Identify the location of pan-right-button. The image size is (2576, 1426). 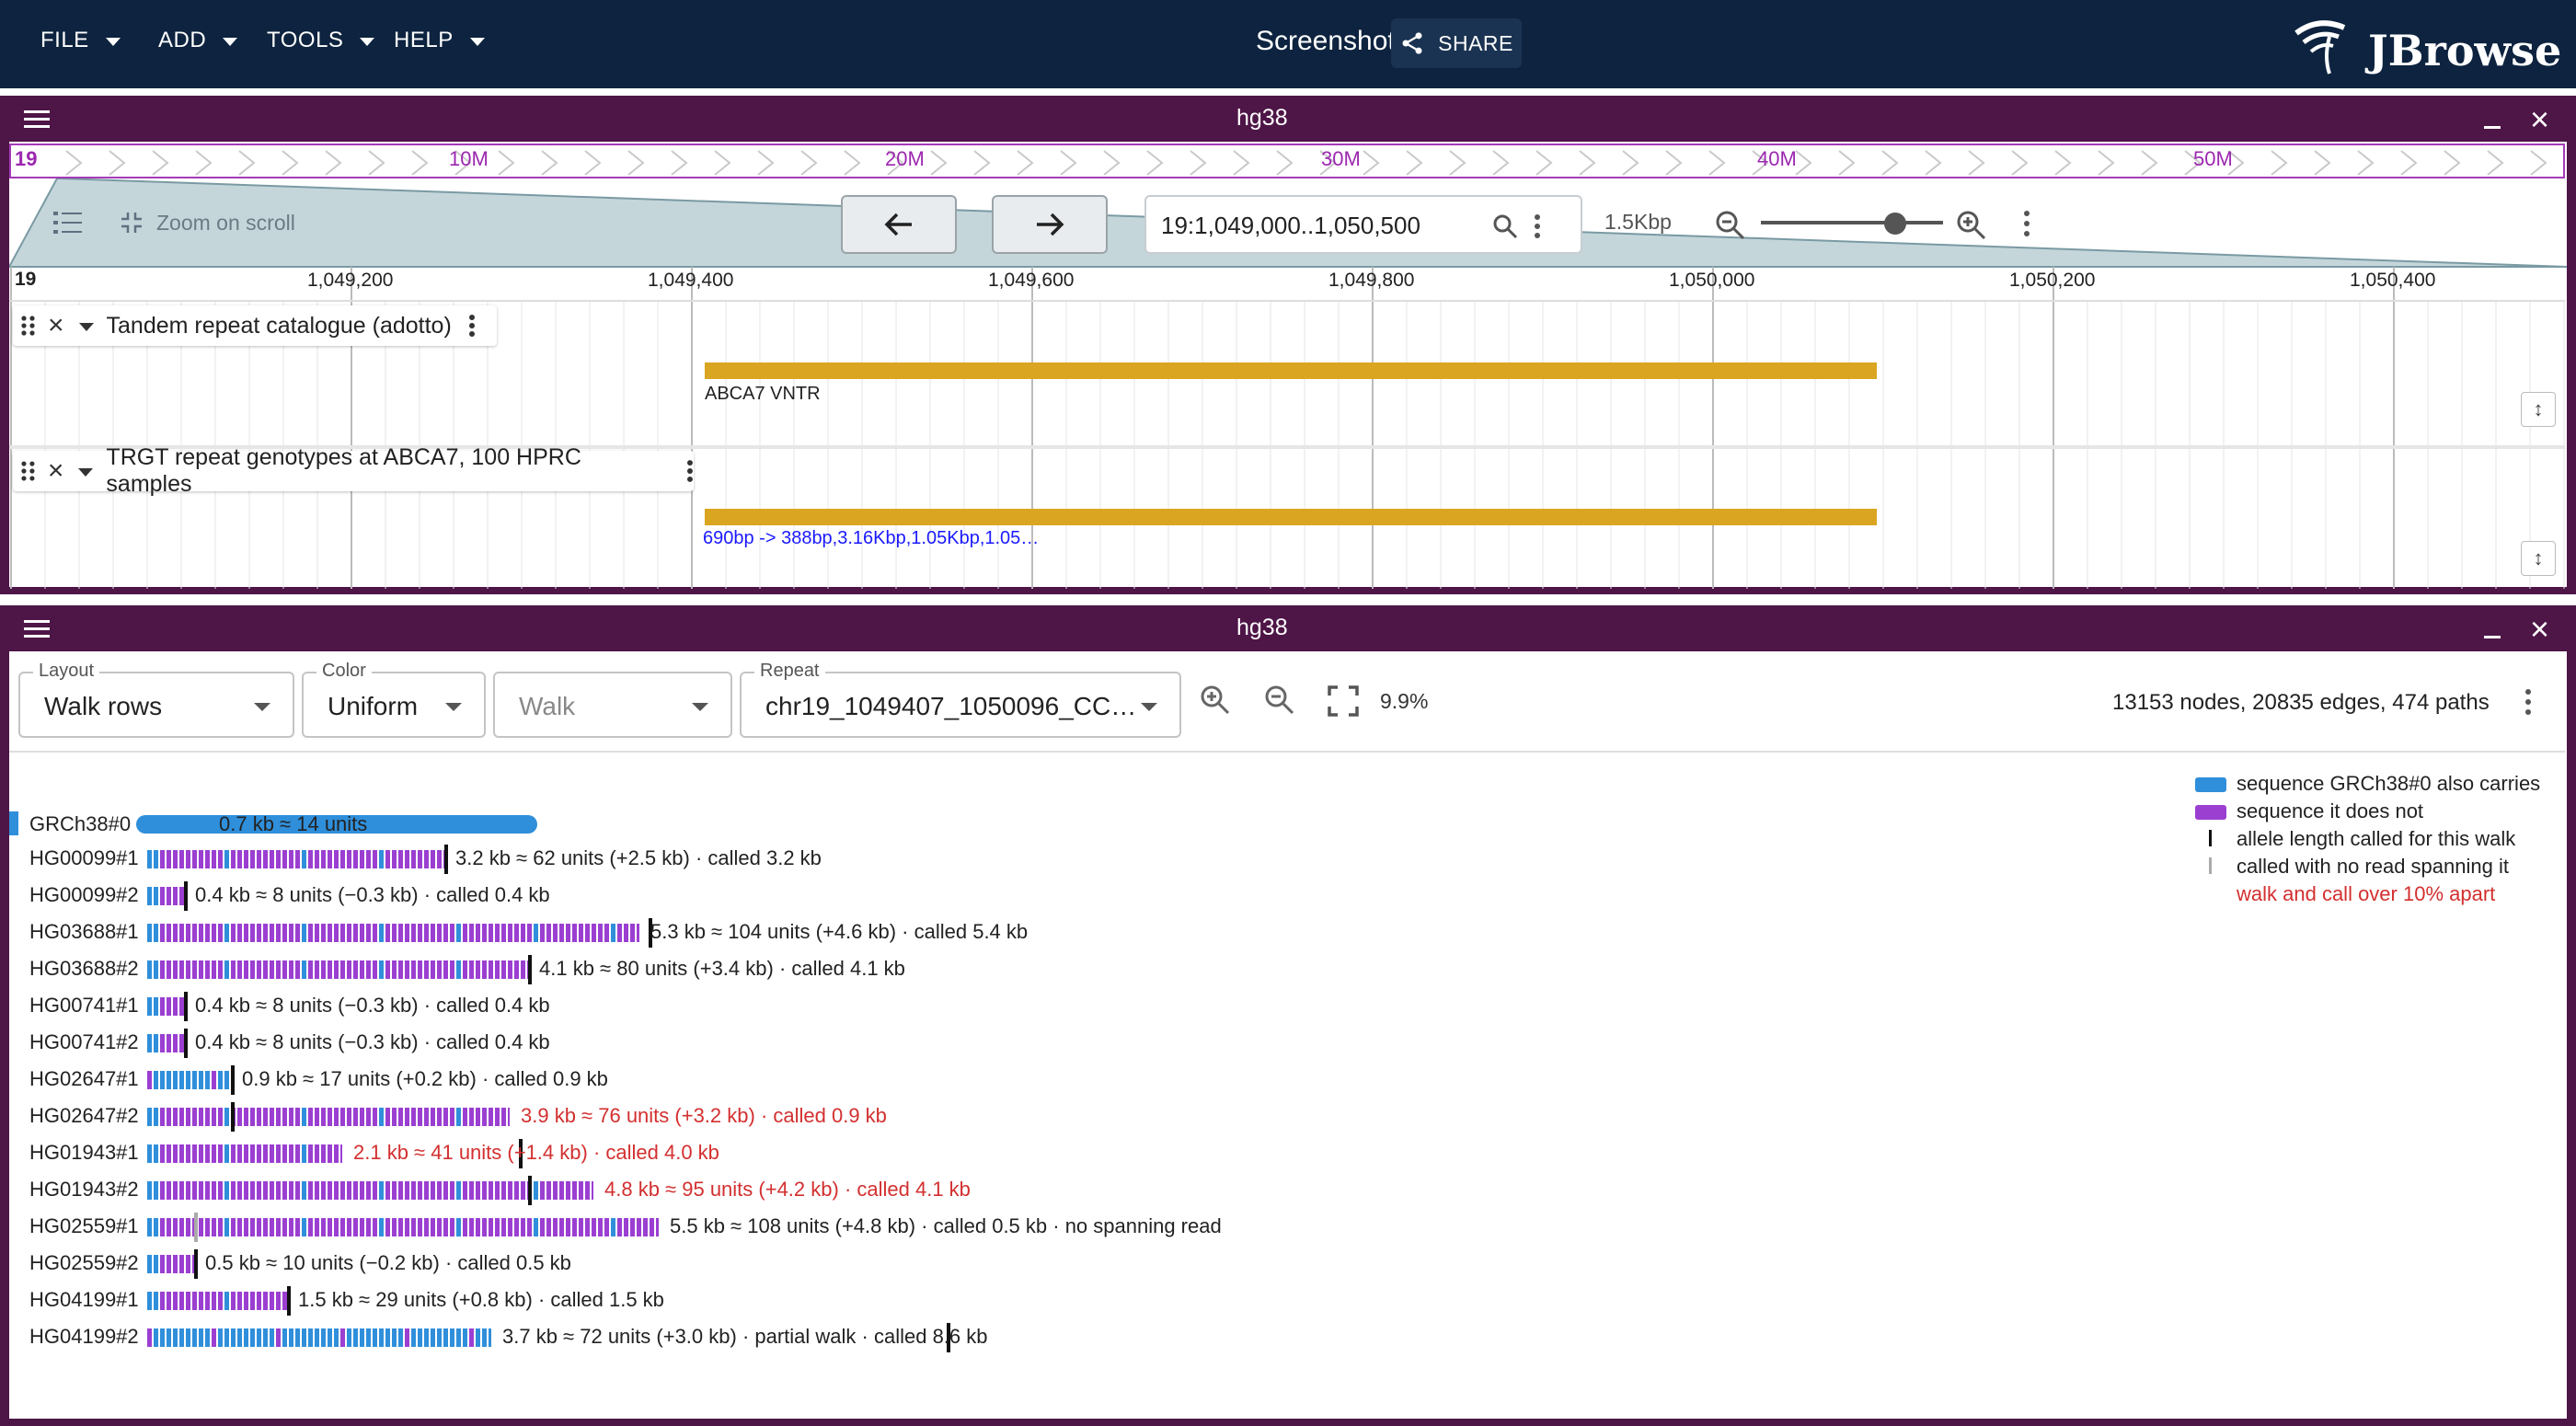
(1050, 224).